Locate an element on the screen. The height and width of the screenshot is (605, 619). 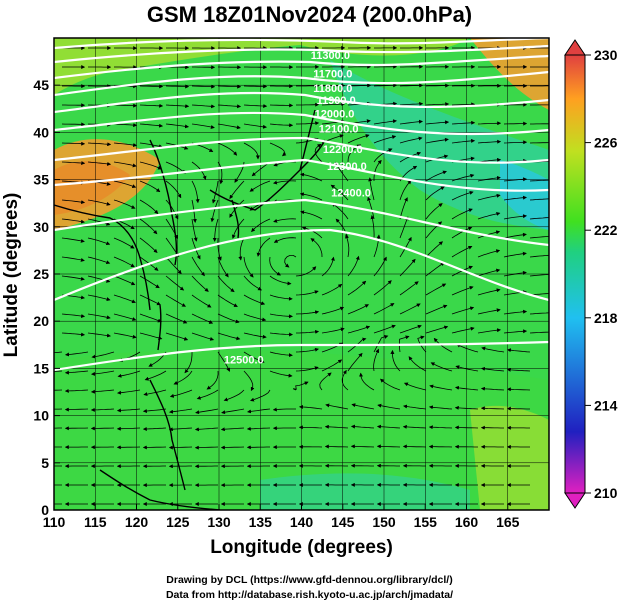
colorbar-strip is located at coordinates (575, 274).